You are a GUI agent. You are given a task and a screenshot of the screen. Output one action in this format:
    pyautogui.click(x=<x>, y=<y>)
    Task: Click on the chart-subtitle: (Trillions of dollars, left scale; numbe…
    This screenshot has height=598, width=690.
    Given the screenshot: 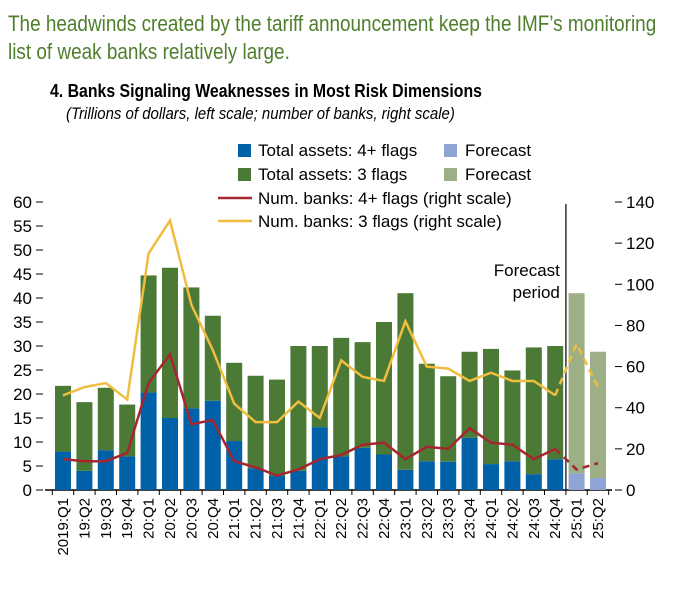 What is the action you would take?
    pyautogui.click(x=260, y=113)
    